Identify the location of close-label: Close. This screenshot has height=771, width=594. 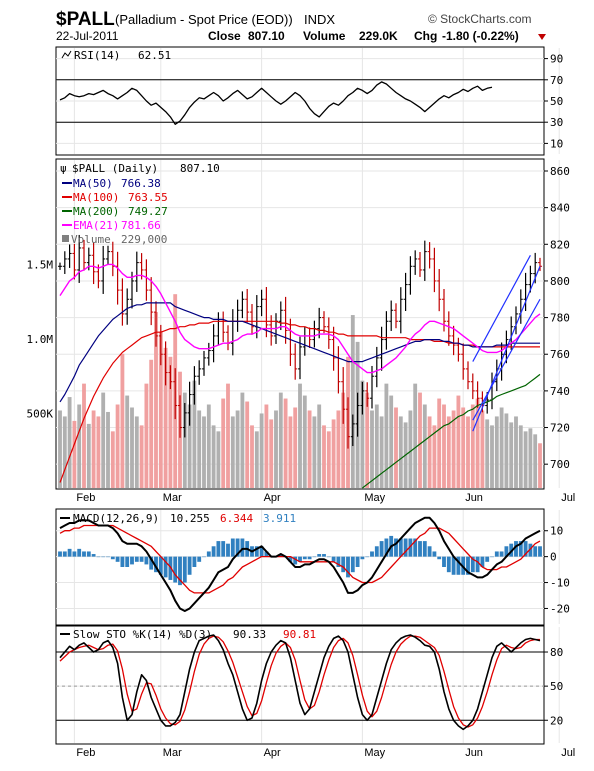
(224, 36).